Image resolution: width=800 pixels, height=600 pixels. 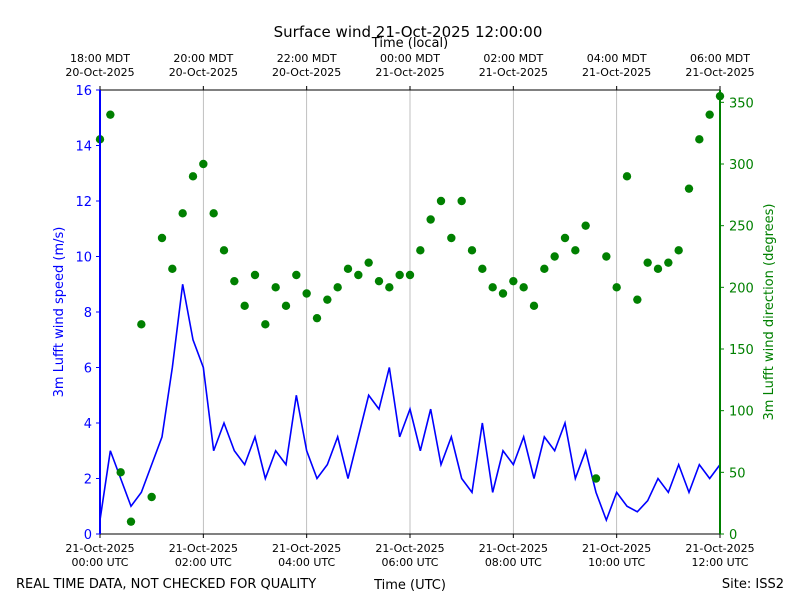 What do you see at coordinates (99, 562) in the screenshot?
I see `x-tick-label: 00:00 UTC` at bounding box center [99, 562].